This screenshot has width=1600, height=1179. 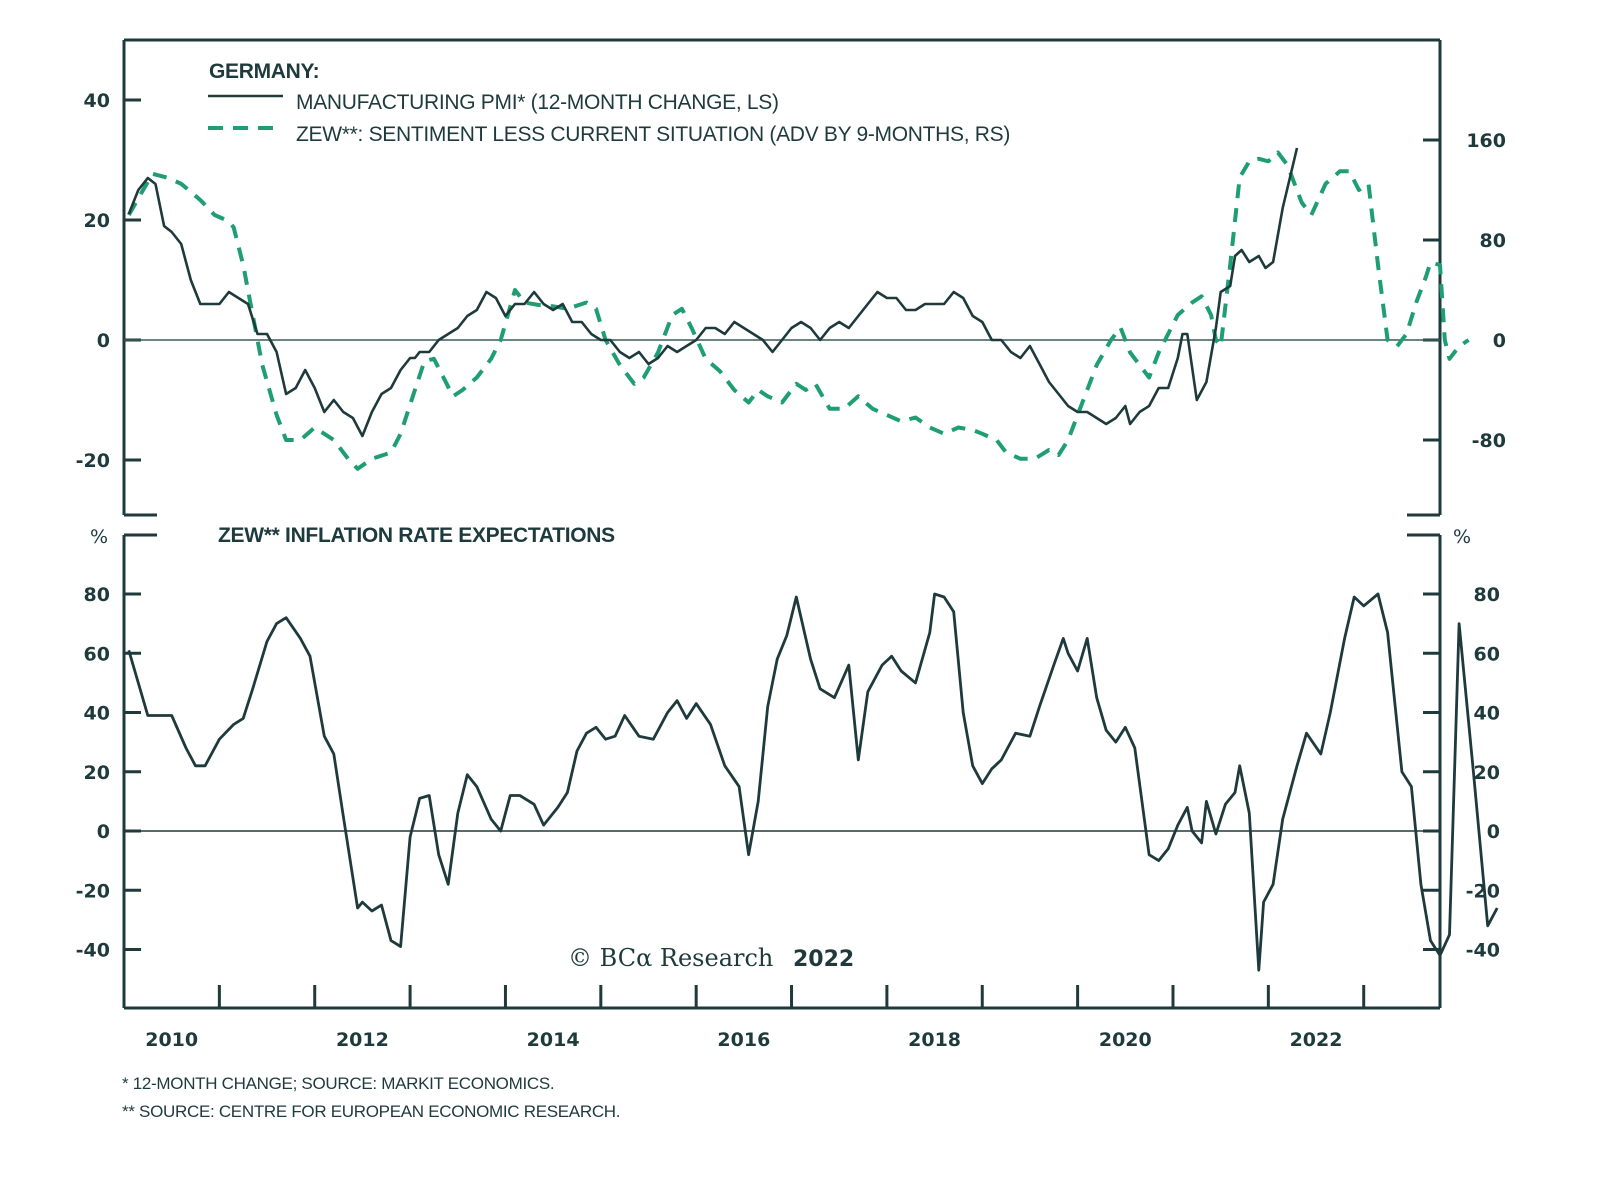 I want to click on y-right-tick-label: -20, so click(x=1483, y=891).